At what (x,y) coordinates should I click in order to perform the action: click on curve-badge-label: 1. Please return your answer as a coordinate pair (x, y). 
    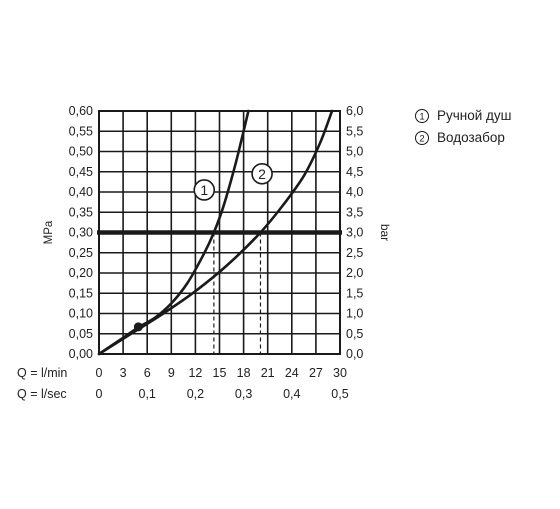
    Looking at the image, I should click on (204, 190).